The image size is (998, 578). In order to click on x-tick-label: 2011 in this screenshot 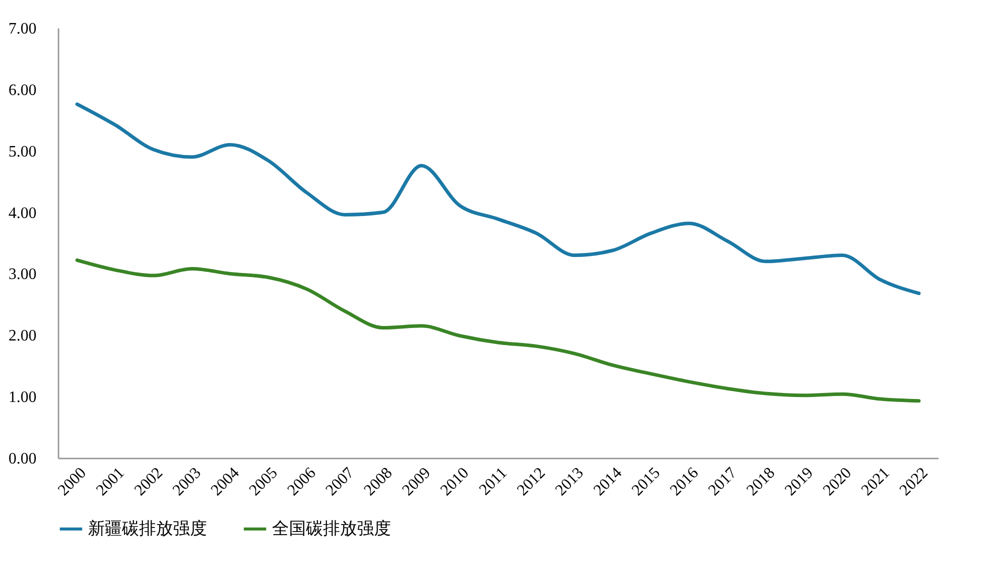, I will do `click(493, 481)`.